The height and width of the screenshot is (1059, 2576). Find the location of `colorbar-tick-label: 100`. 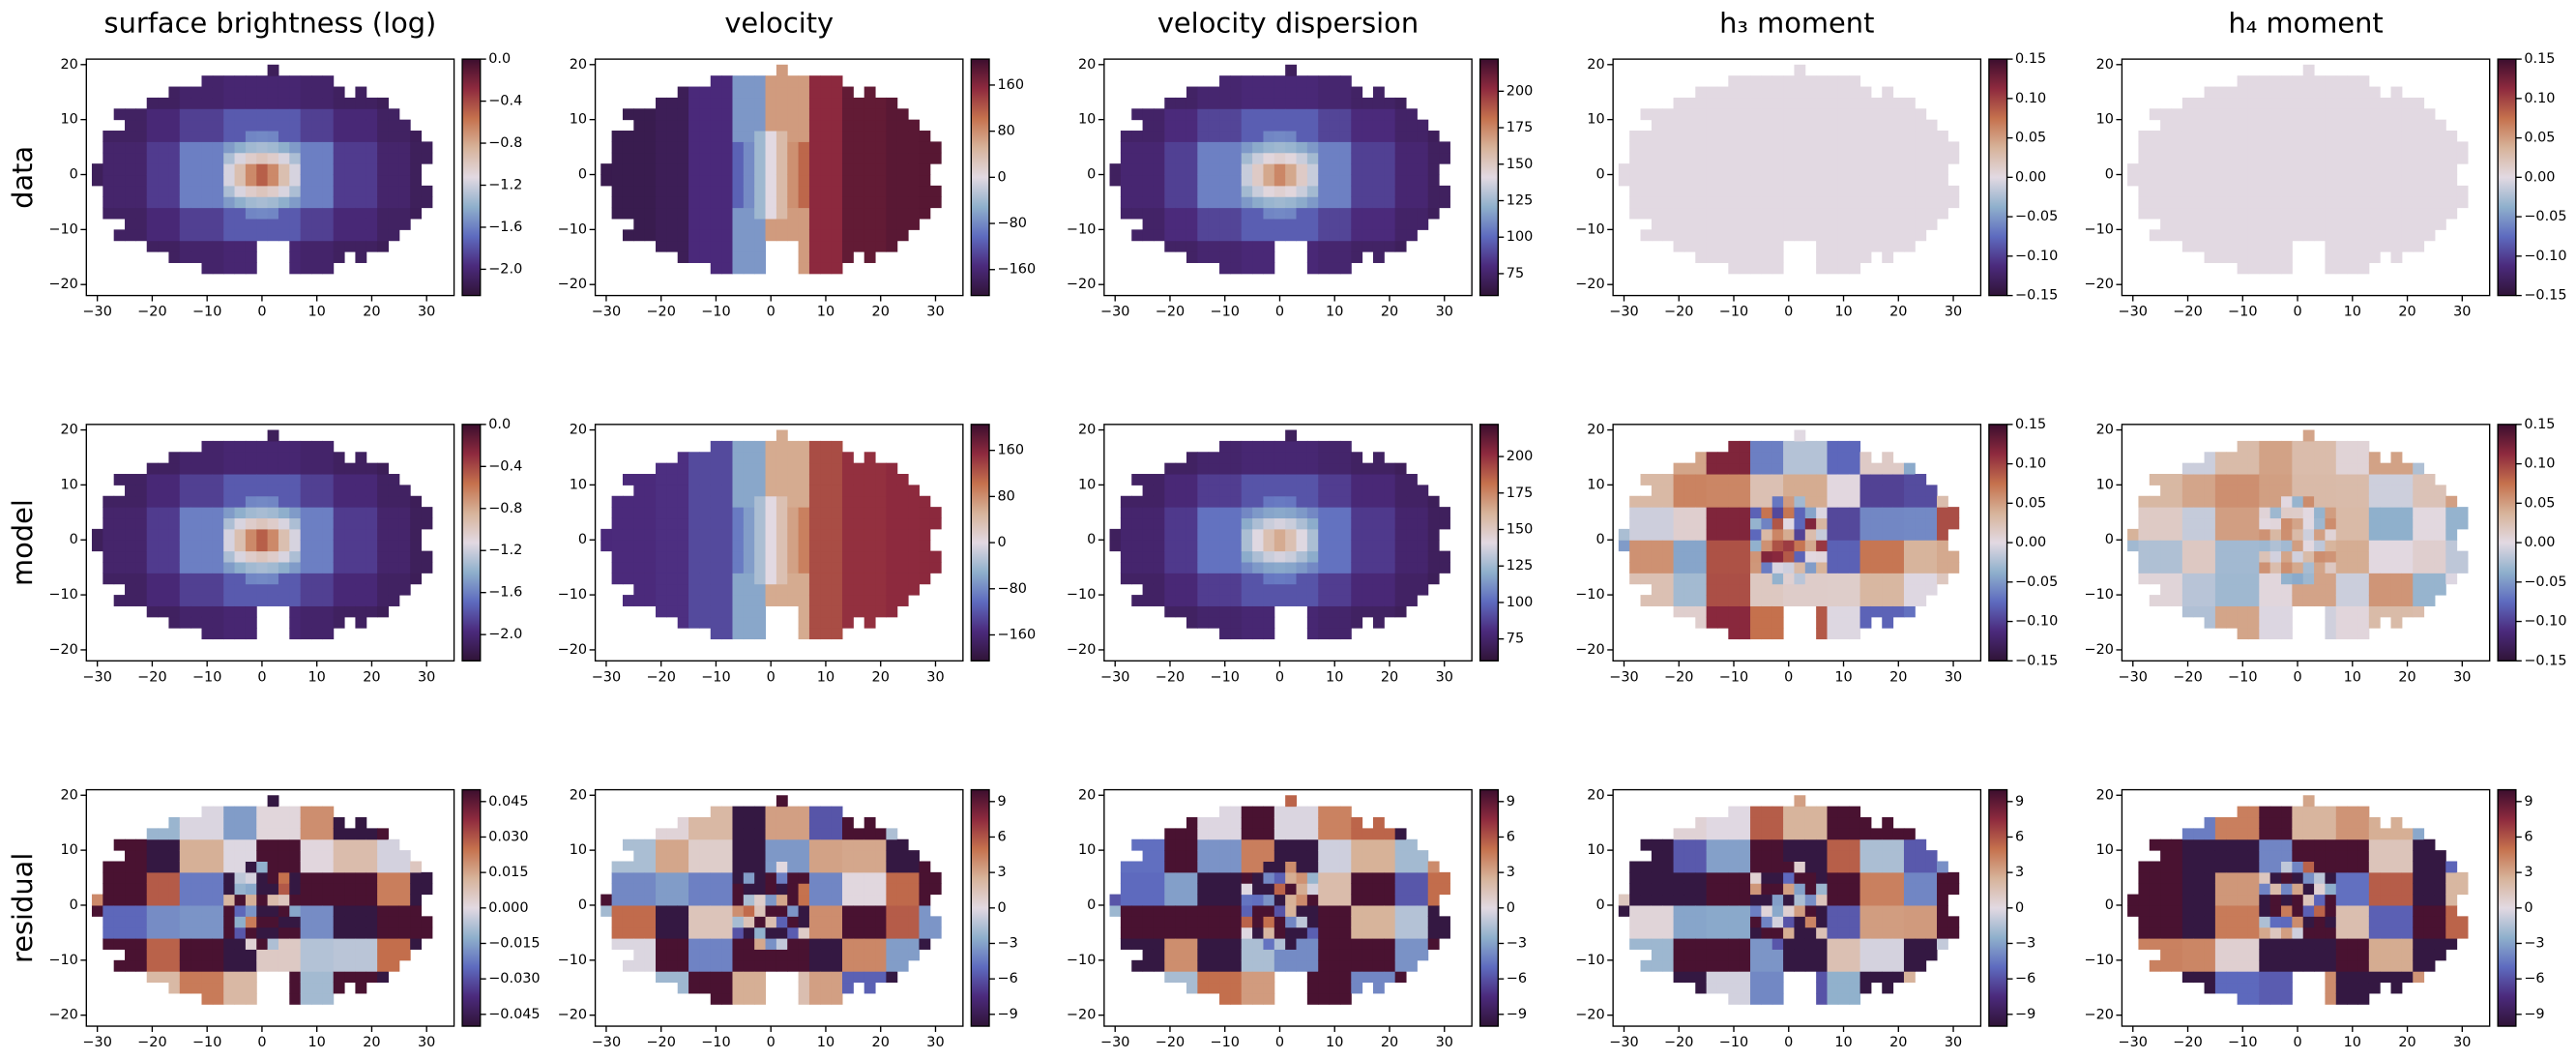

colorbar-tick-label: 100 is located at coordinates (1520, 602).